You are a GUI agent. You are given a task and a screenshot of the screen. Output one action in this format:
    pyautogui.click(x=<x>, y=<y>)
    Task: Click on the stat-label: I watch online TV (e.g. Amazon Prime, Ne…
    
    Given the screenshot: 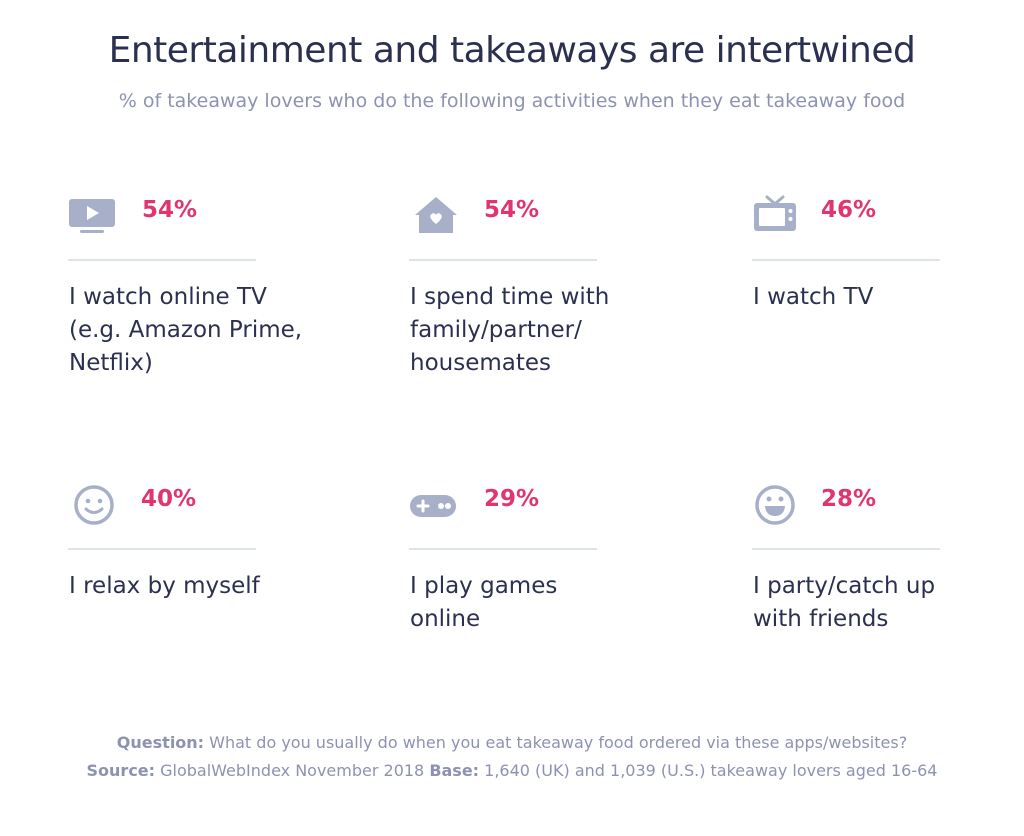 What is the action you would take?
    pyautogui.click(x=199, y=330)
    